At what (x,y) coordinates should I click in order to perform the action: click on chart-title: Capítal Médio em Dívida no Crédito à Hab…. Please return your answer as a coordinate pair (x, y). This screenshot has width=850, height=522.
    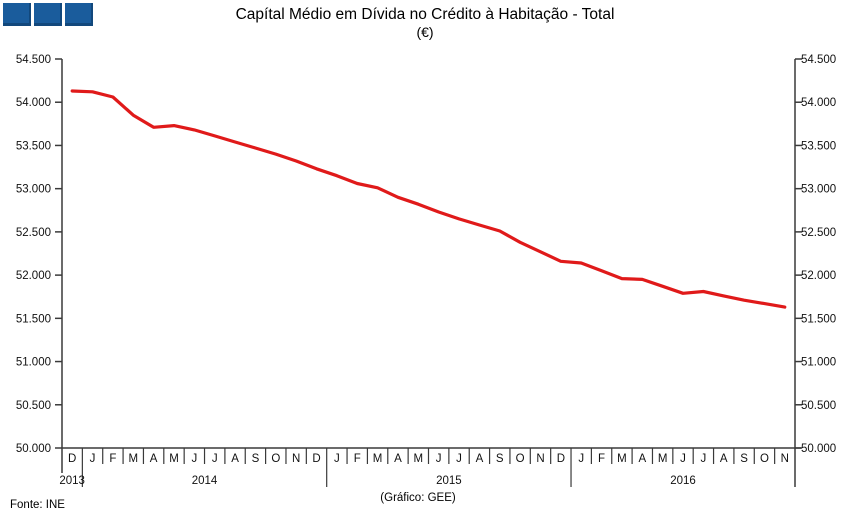
    Looking at the image, I should click on (425, 14).